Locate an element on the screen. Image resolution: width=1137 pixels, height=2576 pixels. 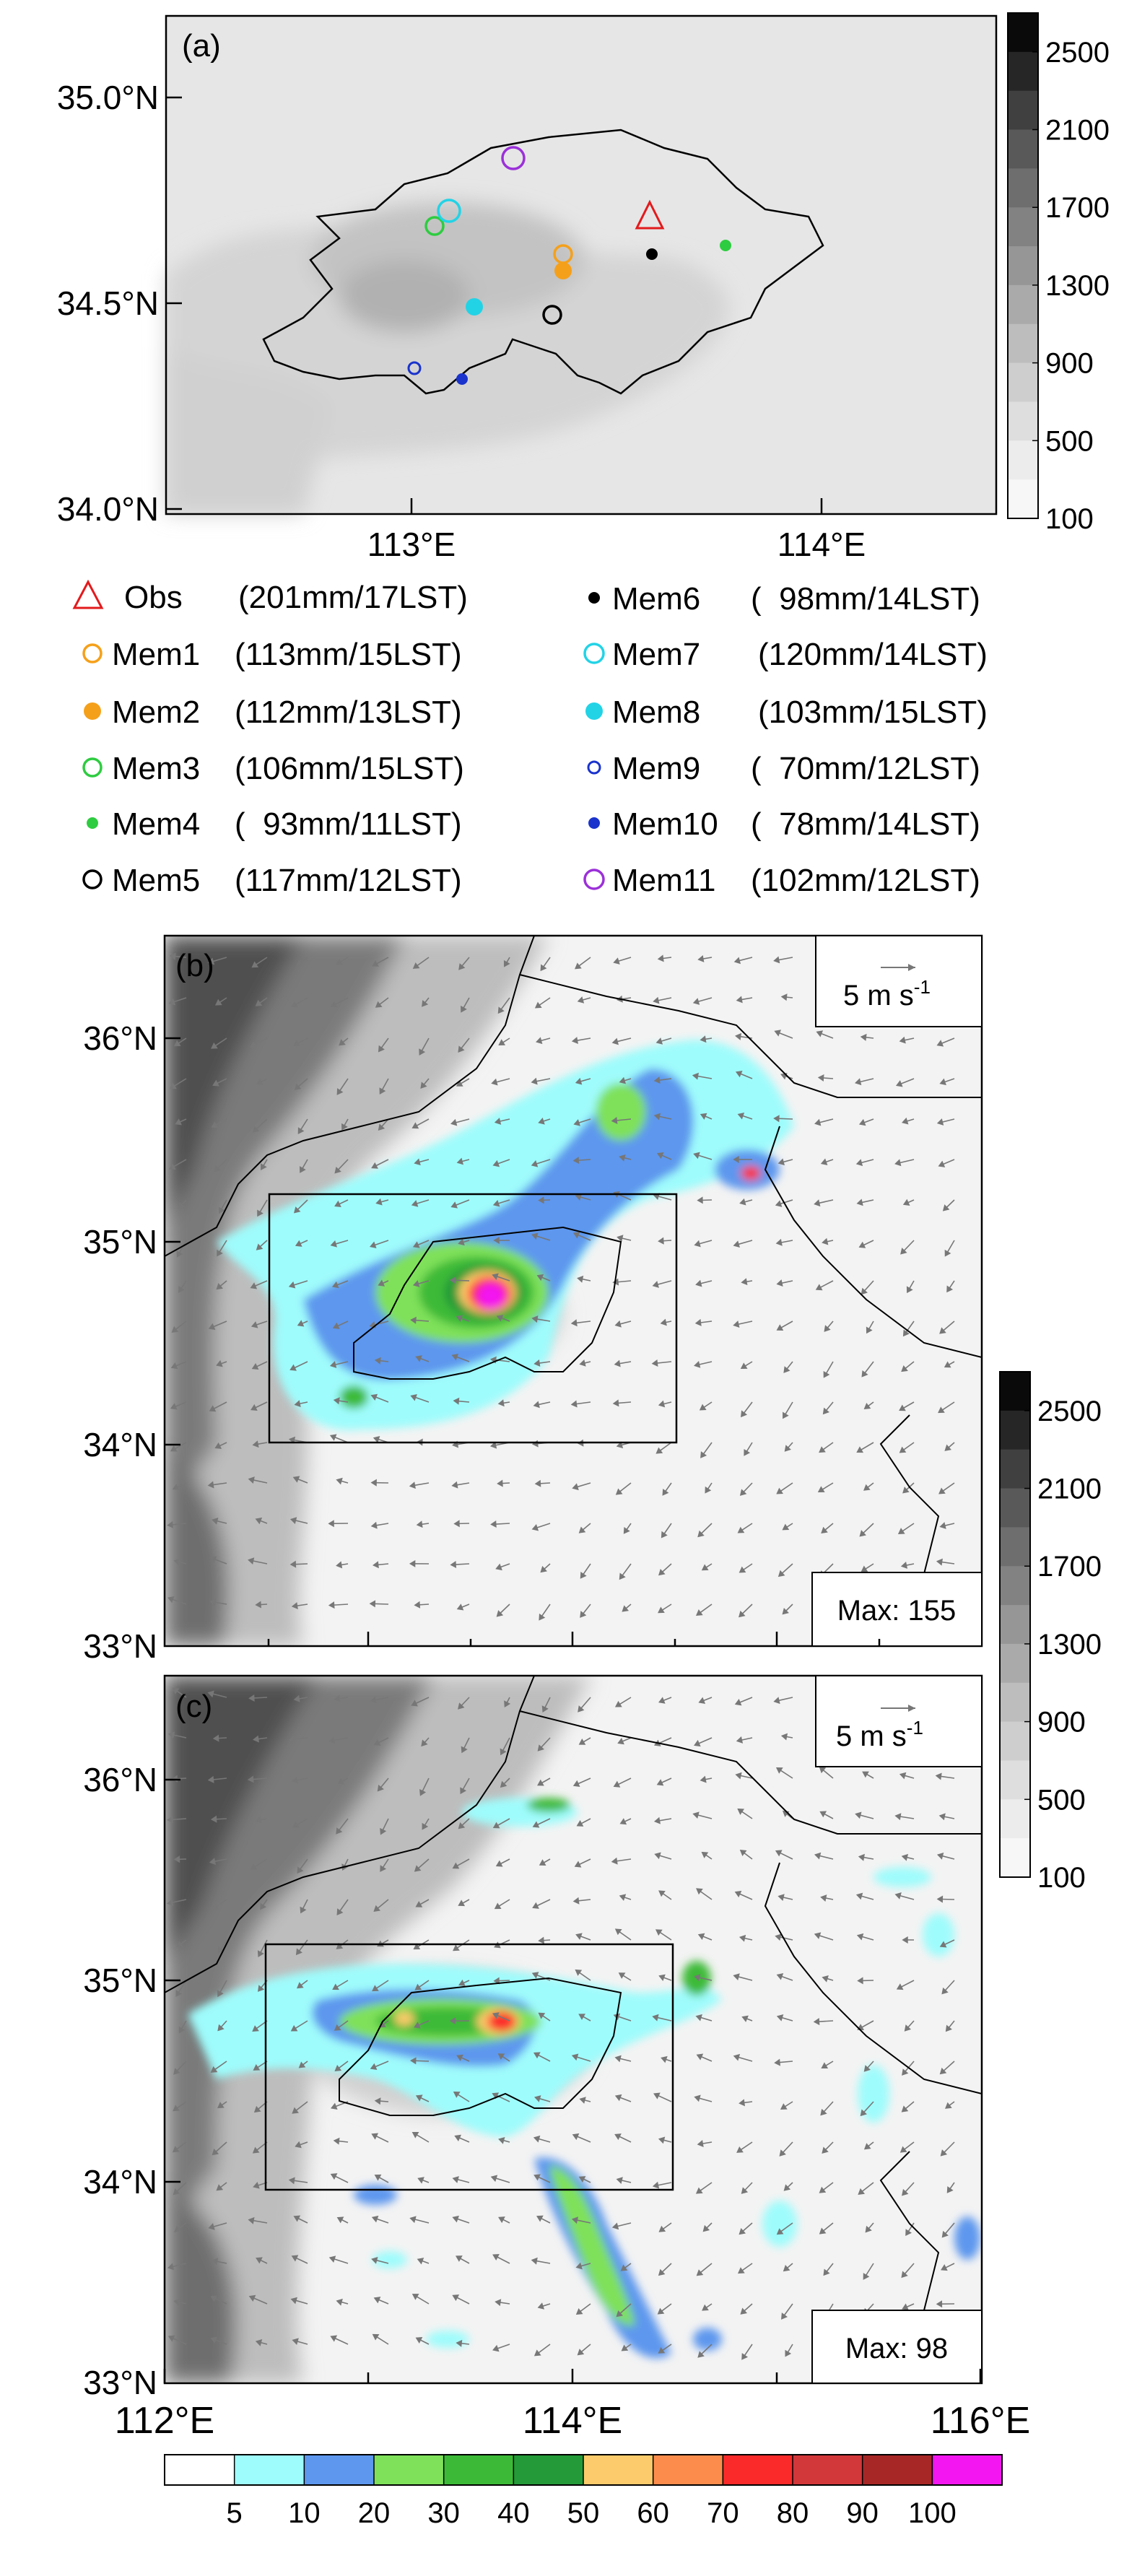
vector-ref-label: 5 m s-1 is located at coordinates (880, 1734).